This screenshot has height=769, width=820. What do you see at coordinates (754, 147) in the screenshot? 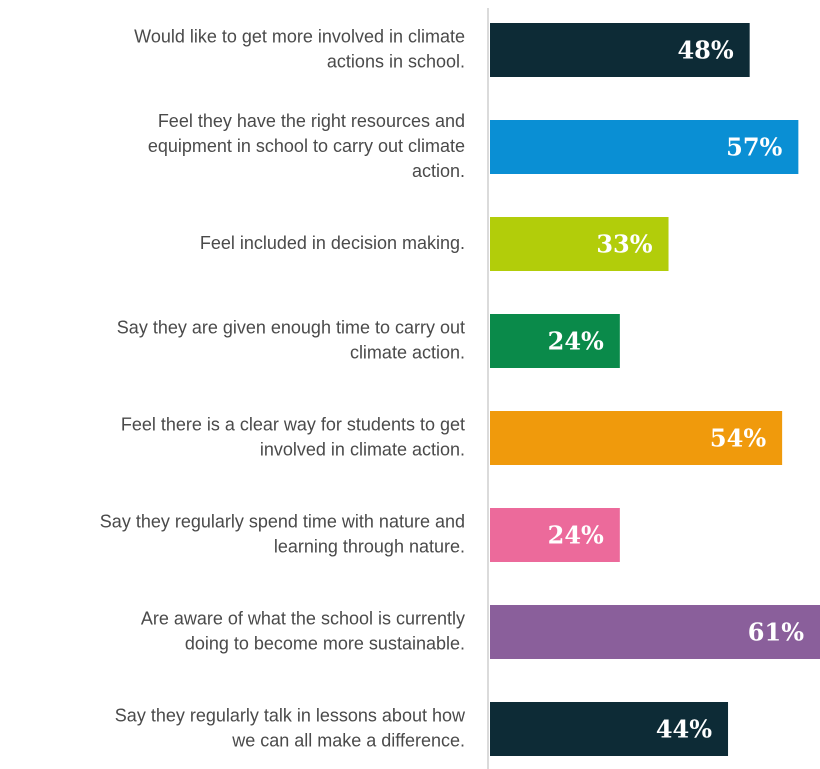
I see `value-label: 57%` at bounding box center [754, 147].